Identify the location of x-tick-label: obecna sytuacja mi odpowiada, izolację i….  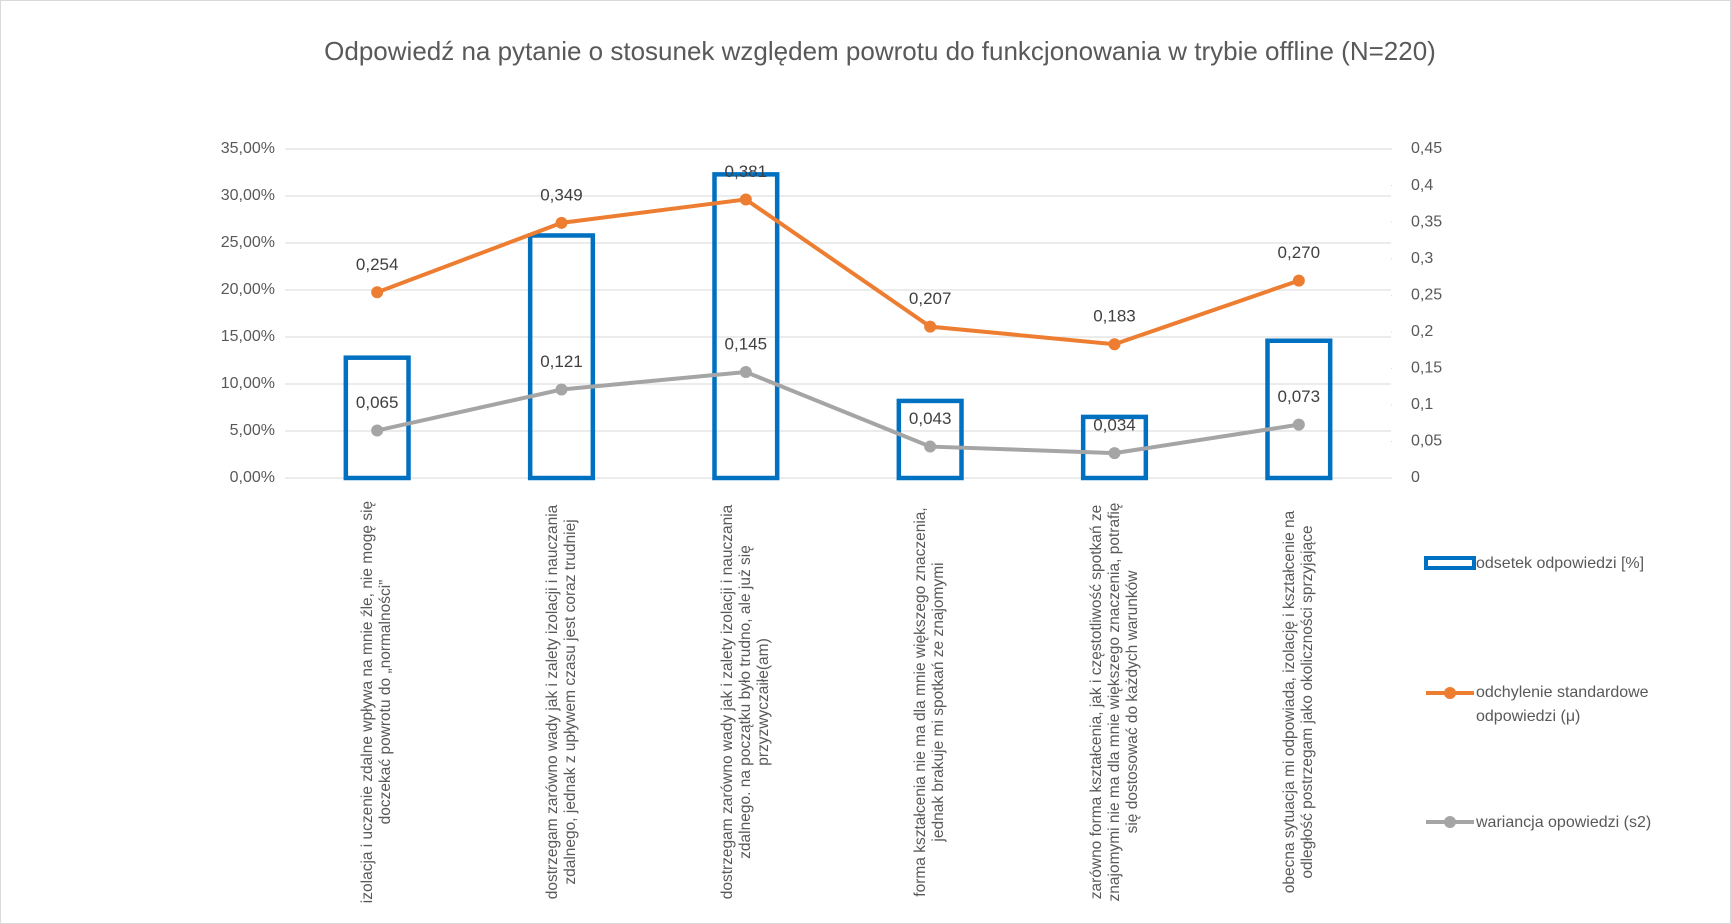
(1298, 702).